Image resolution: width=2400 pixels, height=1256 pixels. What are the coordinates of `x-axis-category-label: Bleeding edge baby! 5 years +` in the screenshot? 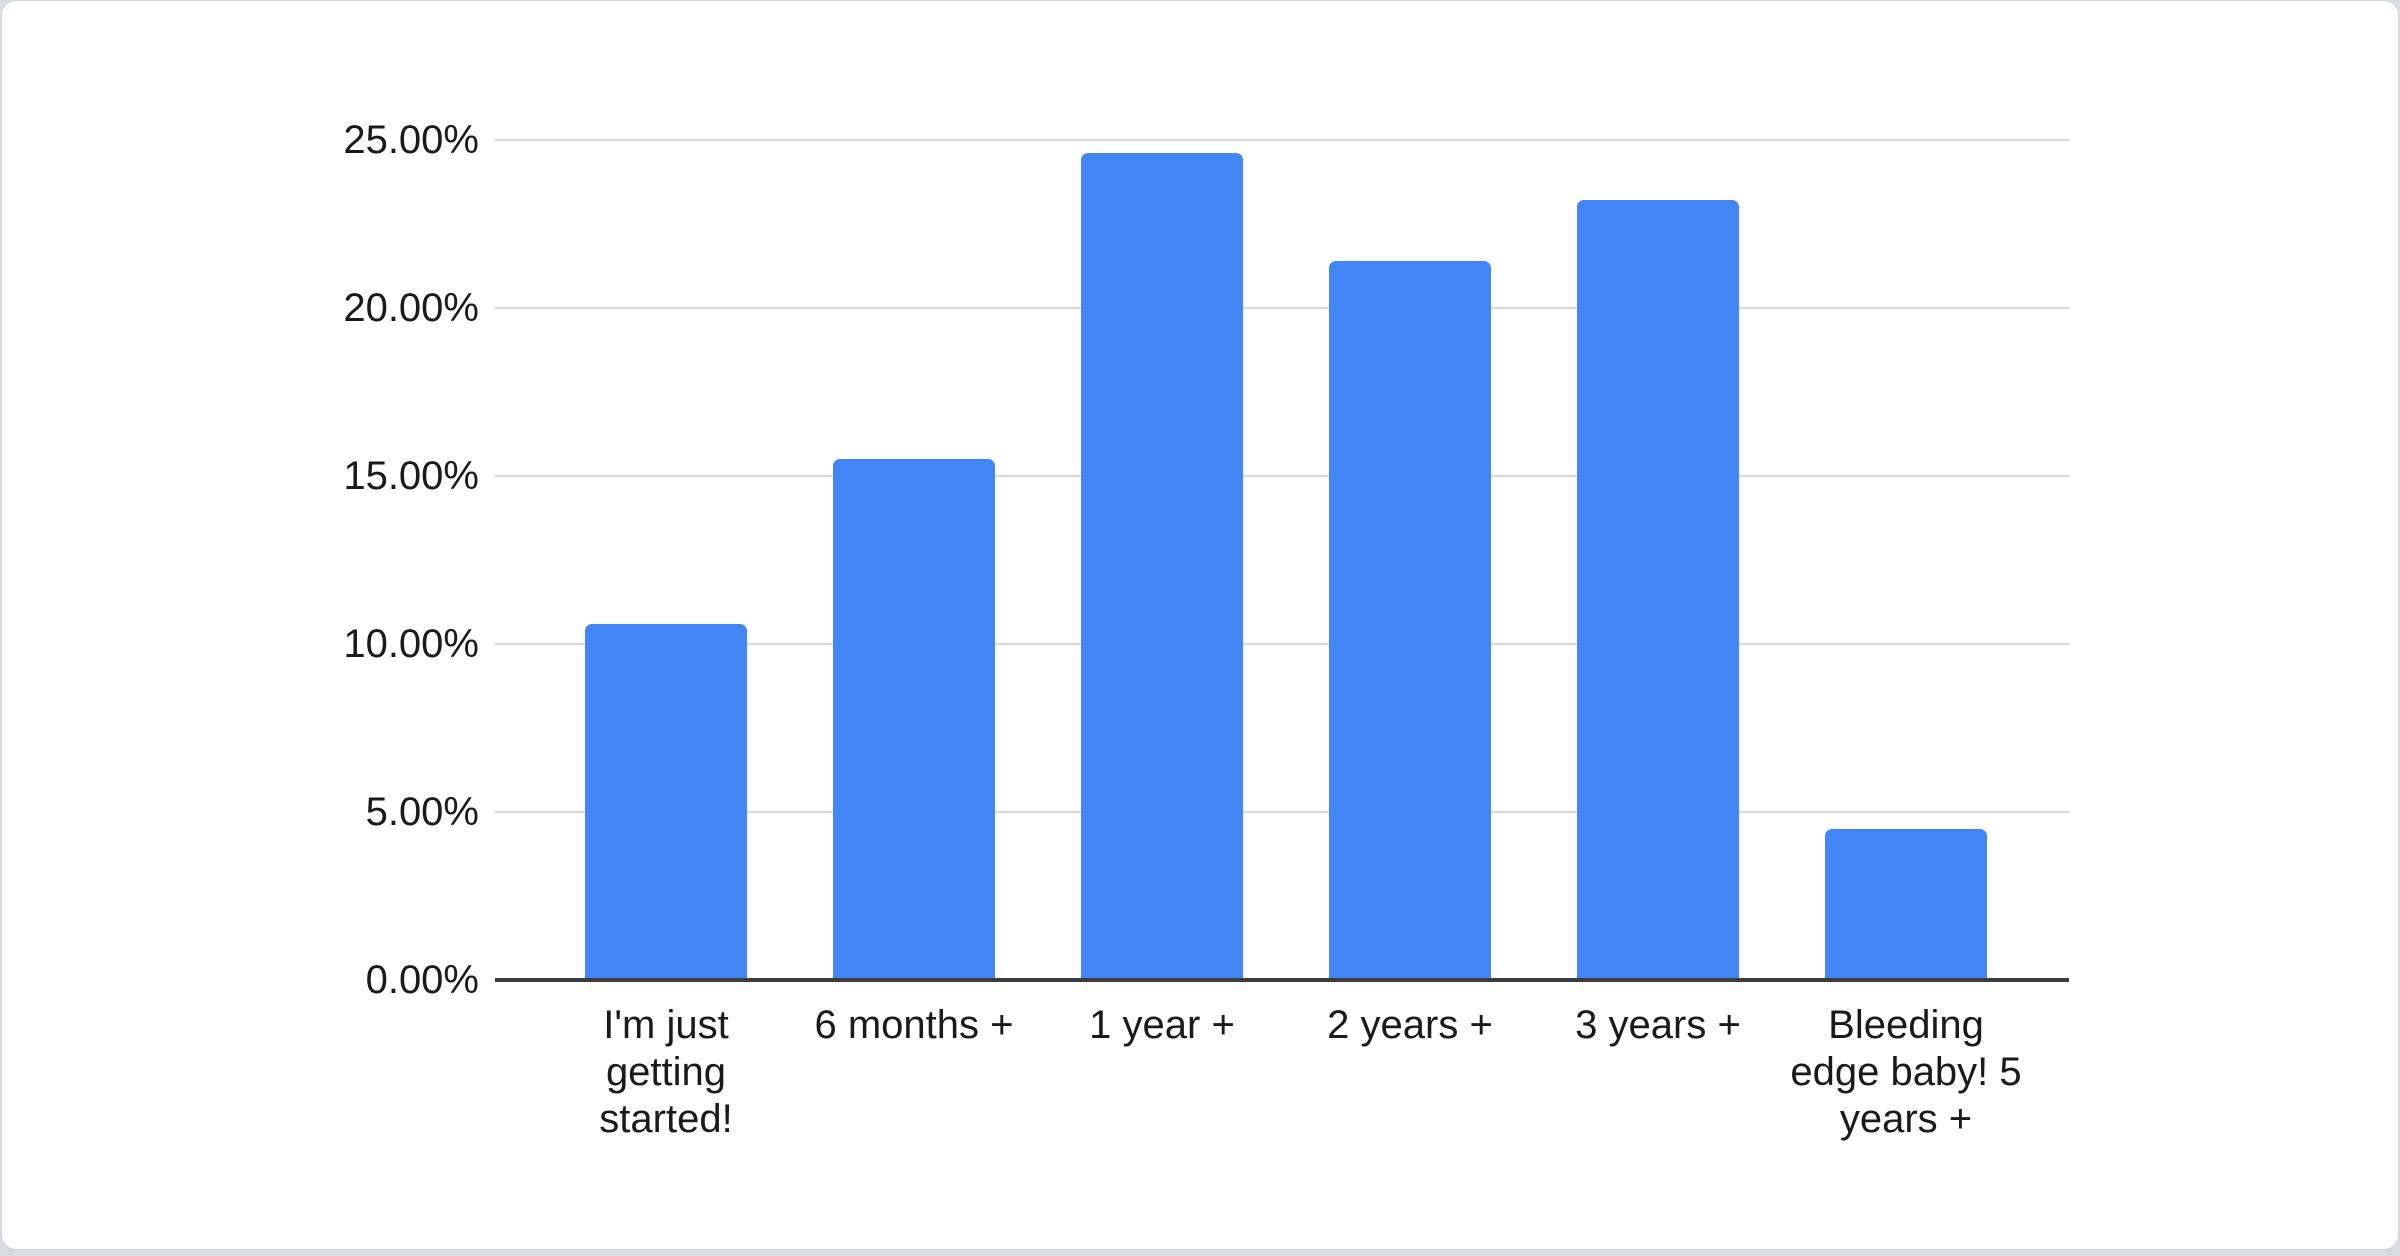 It's located at (1906, 1072).